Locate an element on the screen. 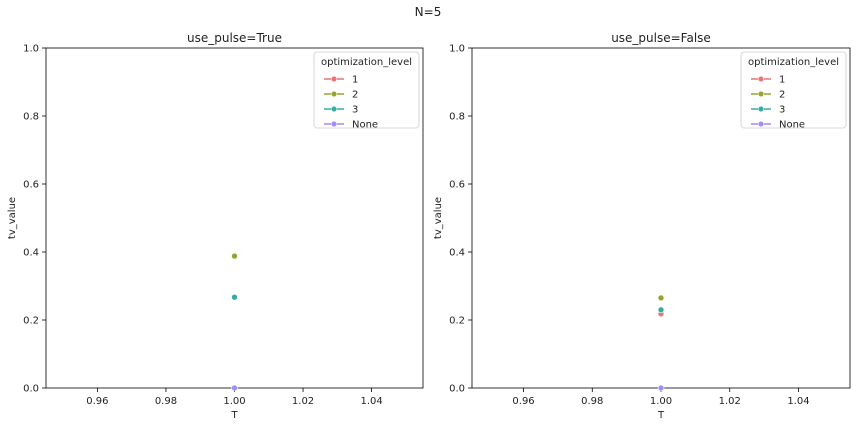  panel-2-xtick-label: 1.02 is located at coordinates (730, 401).